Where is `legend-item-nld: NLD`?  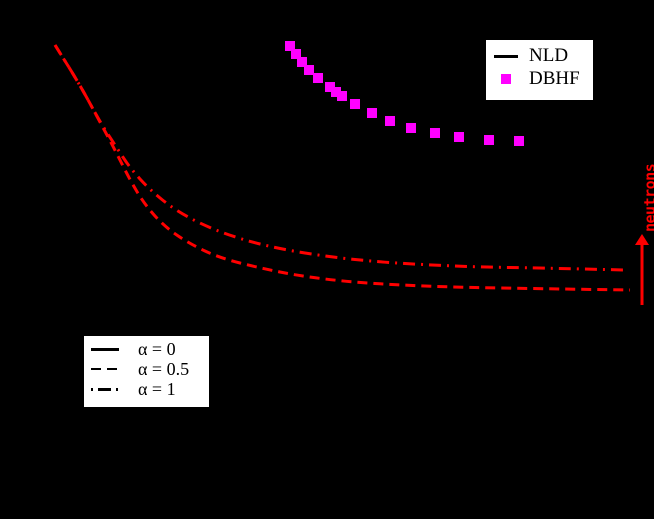 legend-item-nld: NLD is located at coordinates (539, 56).